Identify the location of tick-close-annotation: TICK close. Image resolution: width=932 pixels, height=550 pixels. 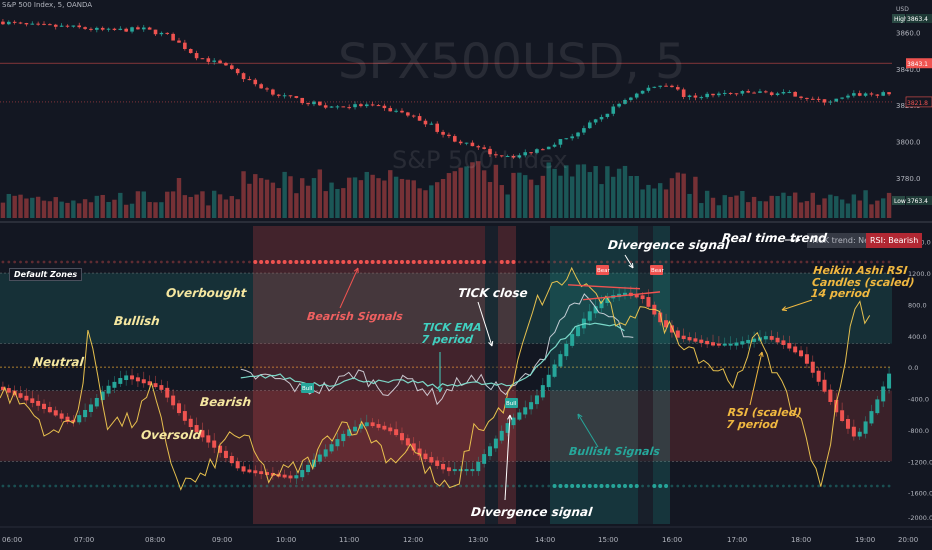
(493, 293).